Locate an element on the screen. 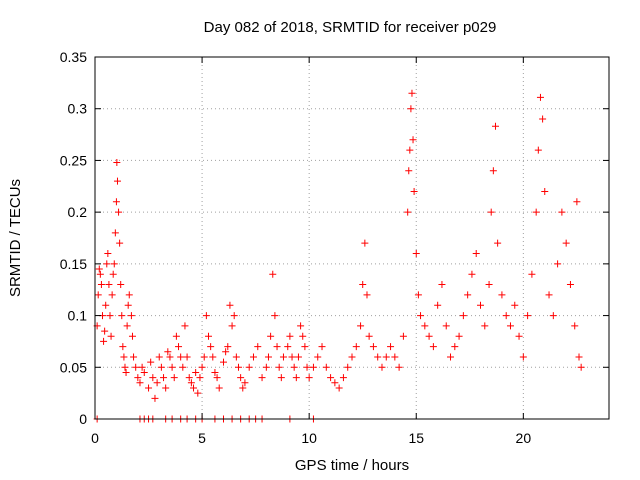 This screenshot has width=640, height=480. x-tick-label: 5 is located at coordinates (202, 438).